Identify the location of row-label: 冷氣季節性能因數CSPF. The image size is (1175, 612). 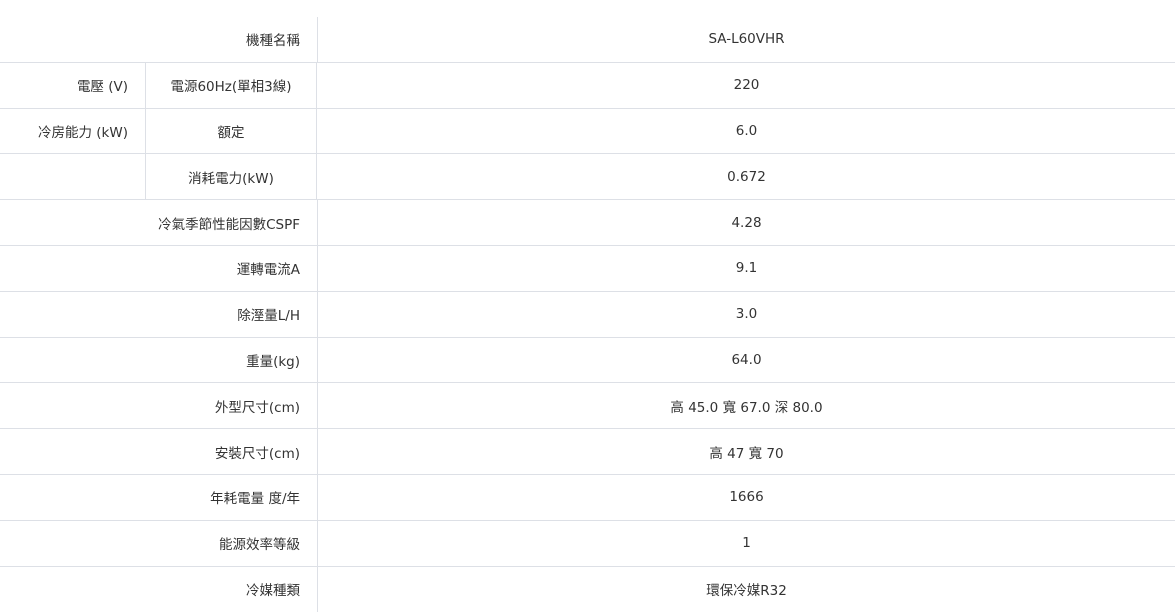
(159, 222).